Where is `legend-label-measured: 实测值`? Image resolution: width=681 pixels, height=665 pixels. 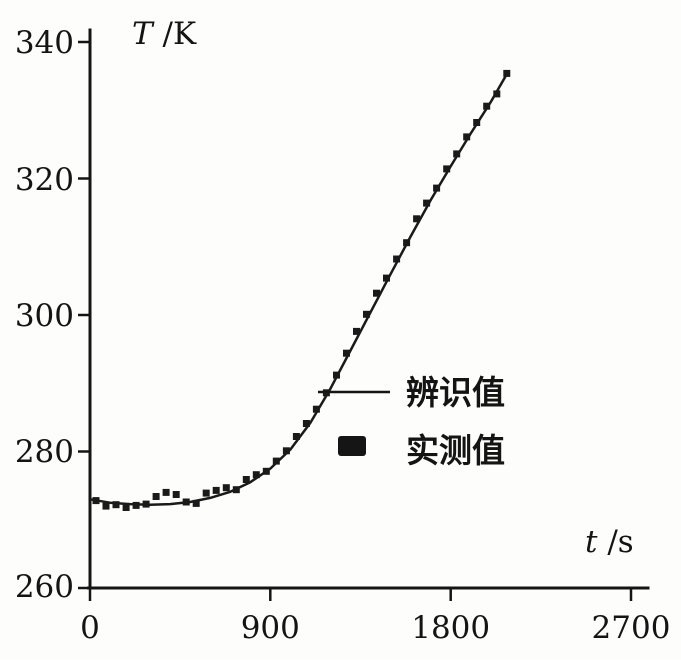
legend-label-measured: 实测值 is located at coordinates (455, 450).